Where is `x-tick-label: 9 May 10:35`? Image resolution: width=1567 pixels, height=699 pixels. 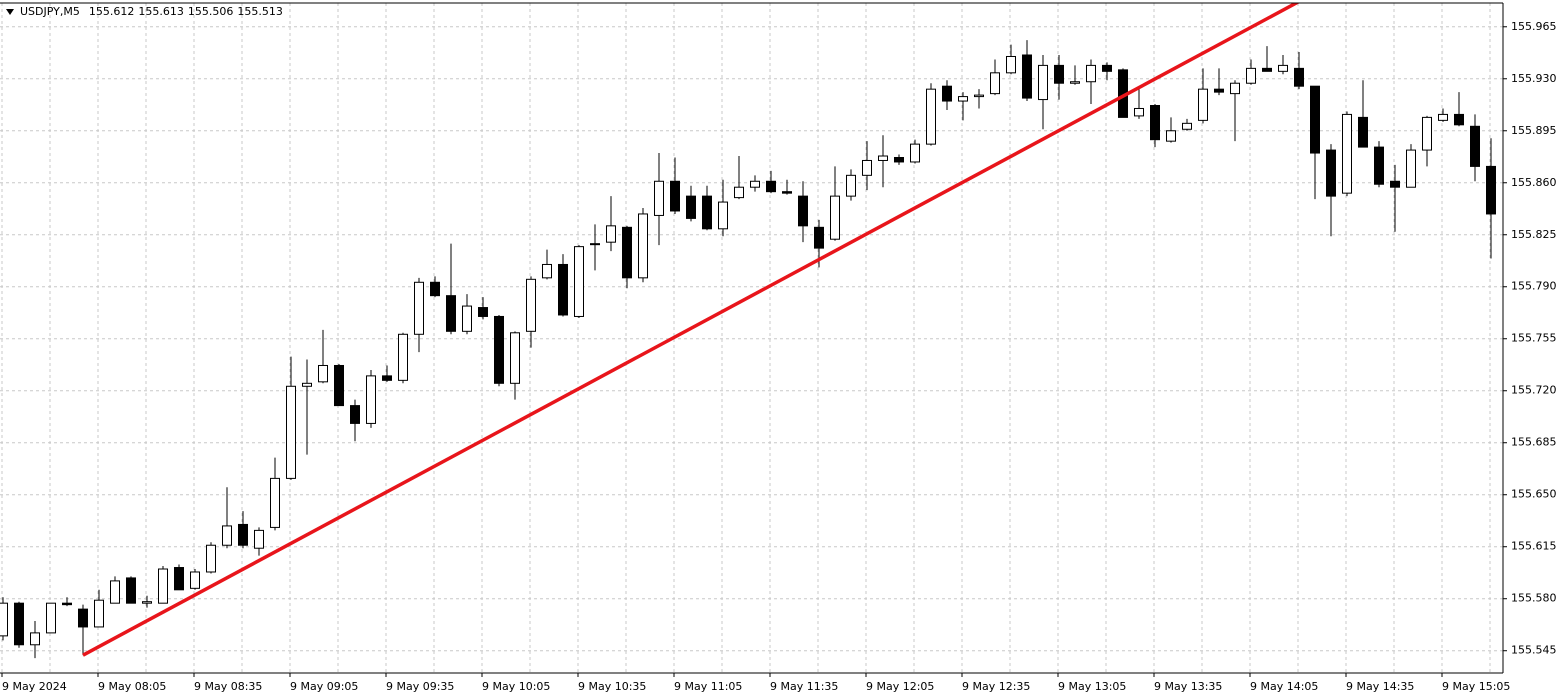
x-tick-label: 9 May 10:35 is located at coordinates (612, 686).